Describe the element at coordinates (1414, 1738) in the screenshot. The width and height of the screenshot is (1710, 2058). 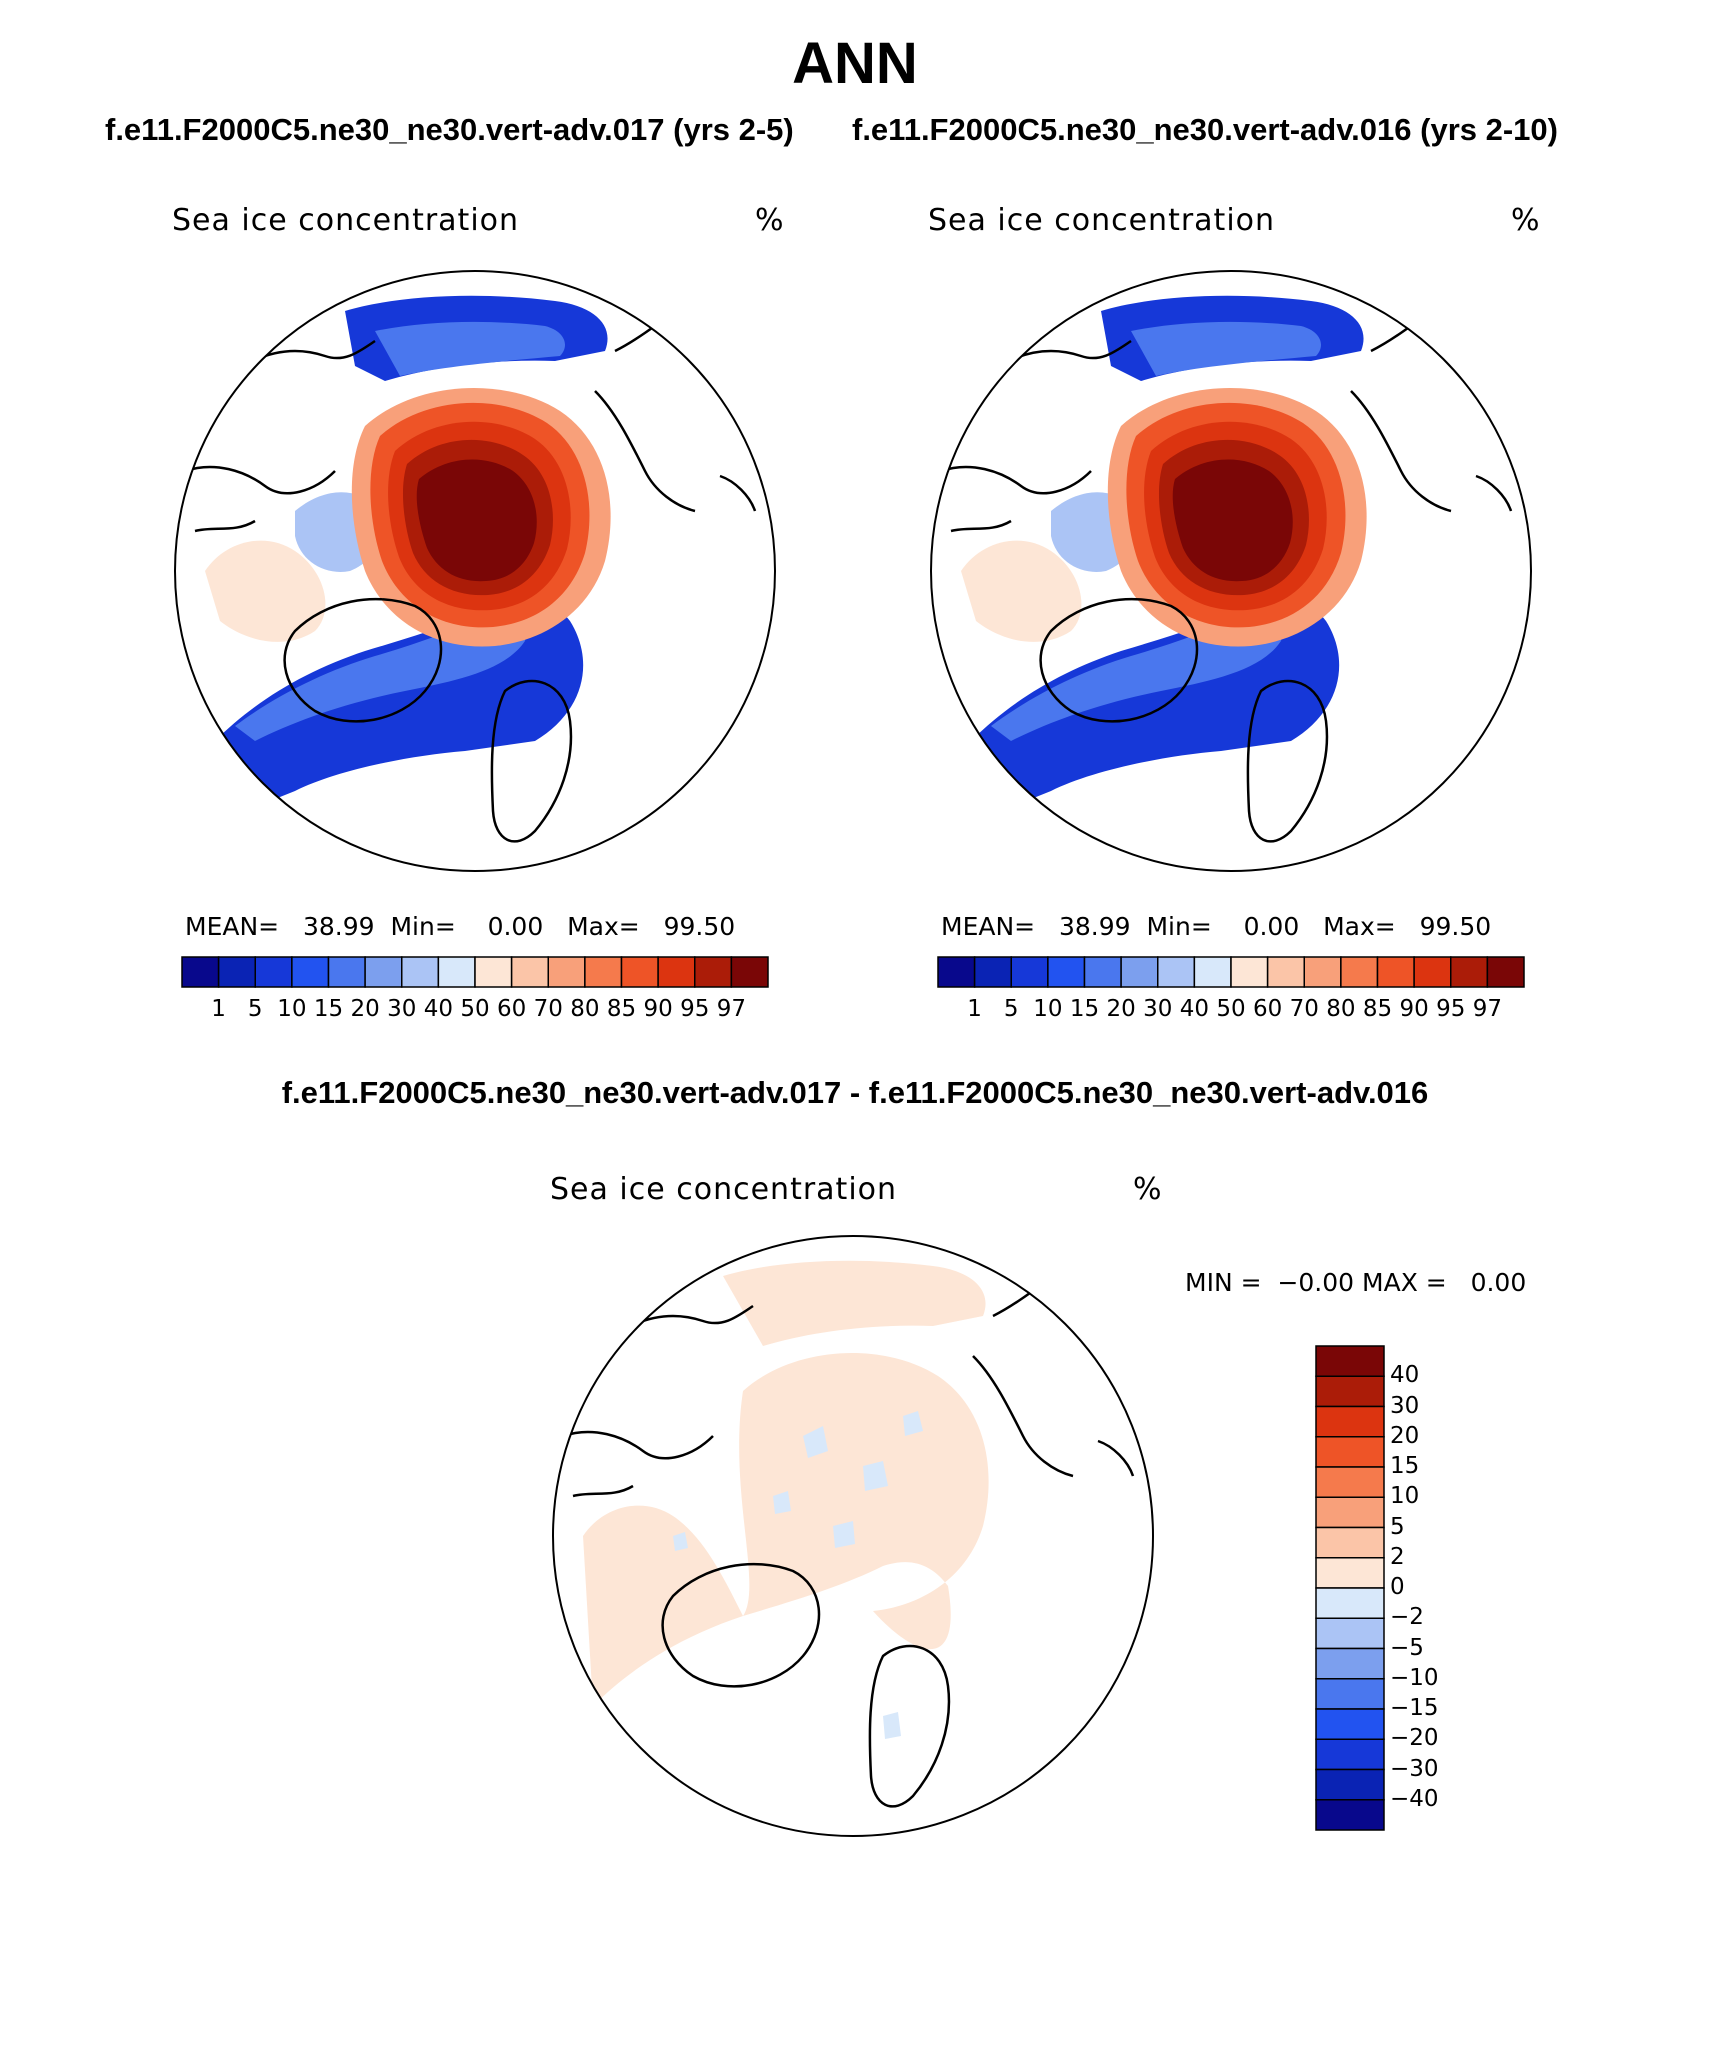
I see `colorbar-tick-label: −20` at that location.